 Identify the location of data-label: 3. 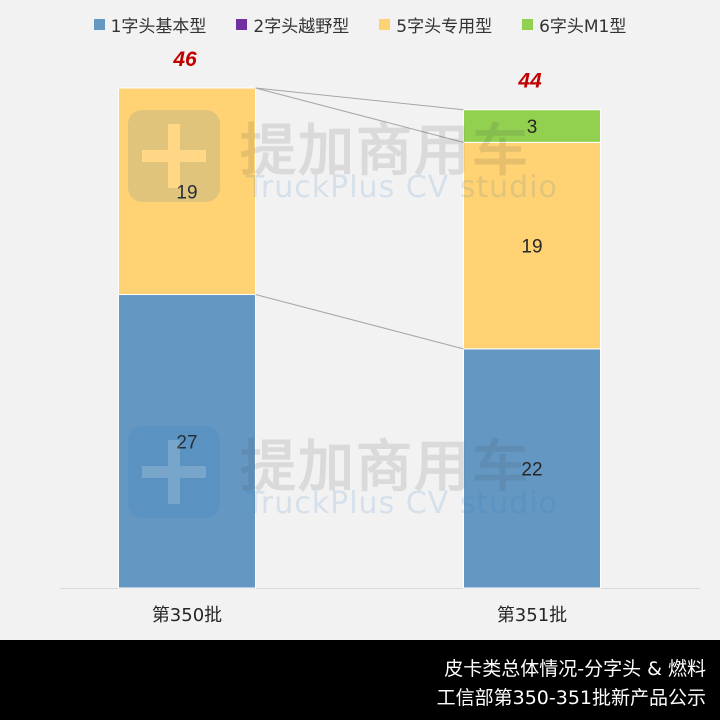
(532, 127).